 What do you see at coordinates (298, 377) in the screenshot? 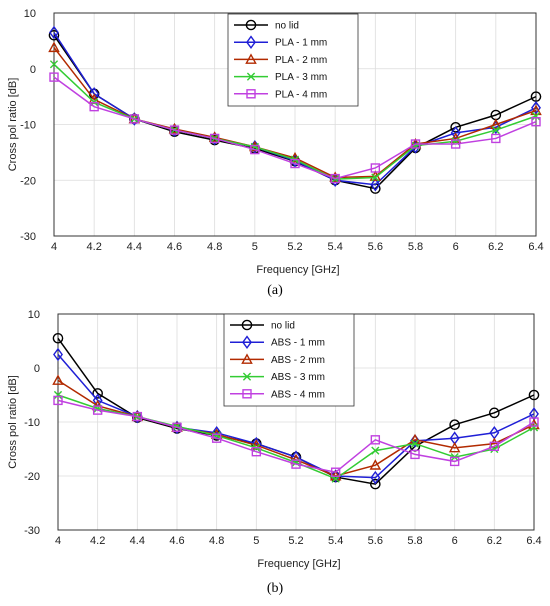
I see `cb-legend-label-3: ABS - 3 mm` at bounding box center [298, 377].